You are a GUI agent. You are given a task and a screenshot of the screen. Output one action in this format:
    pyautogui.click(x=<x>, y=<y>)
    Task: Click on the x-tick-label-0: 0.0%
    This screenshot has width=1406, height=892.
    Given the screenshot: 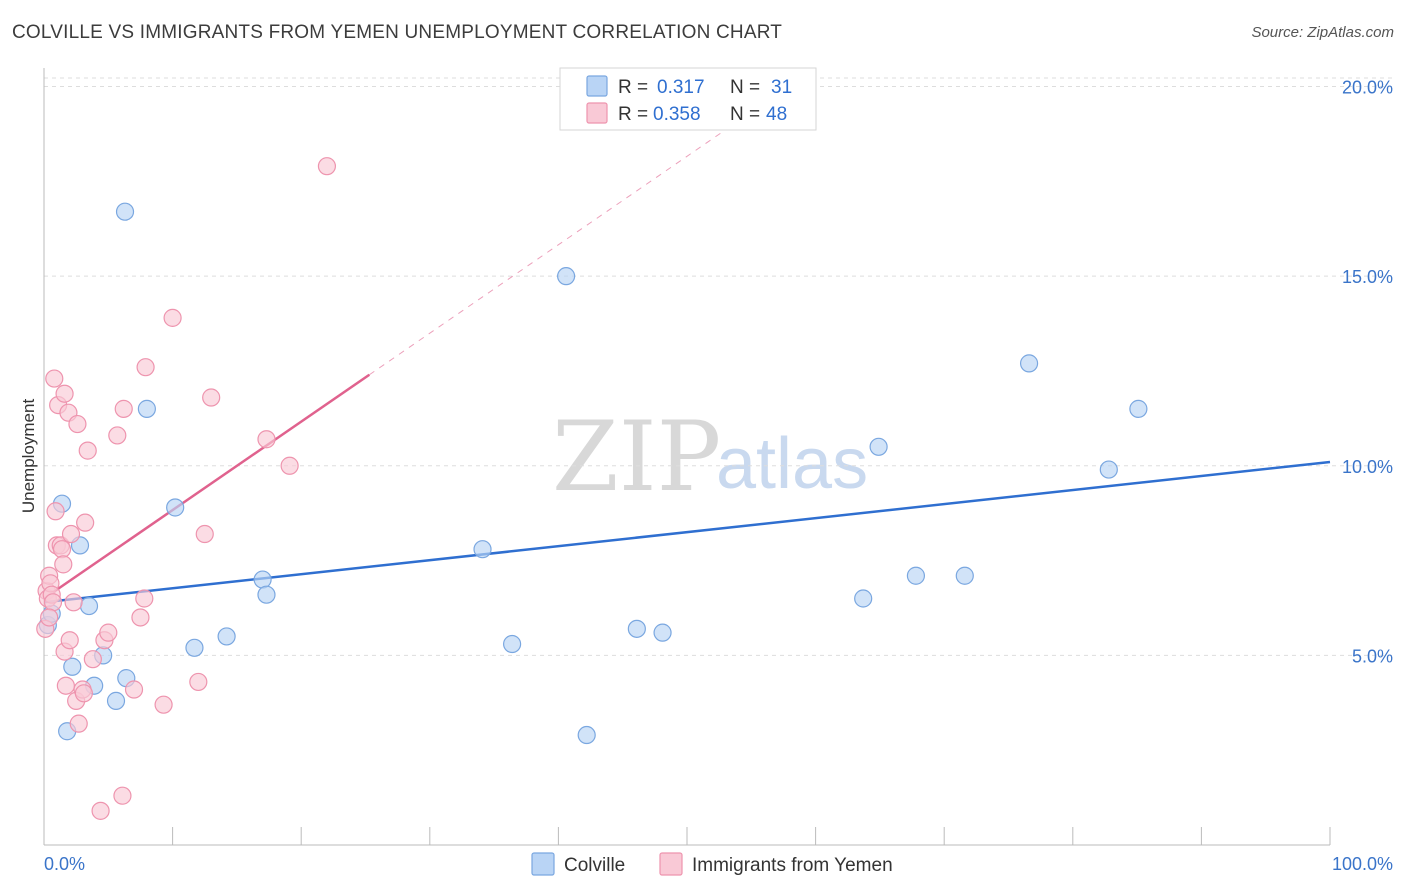 What is the action you would take?
    pyautogui.click(x=64, y=864)
    